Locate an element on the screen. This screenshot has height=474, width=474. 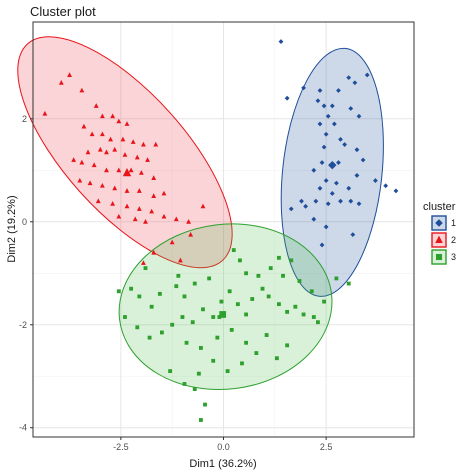
x-axis-ticks: -2.5 0.0 2.5 is located at coordinates (222, 444).